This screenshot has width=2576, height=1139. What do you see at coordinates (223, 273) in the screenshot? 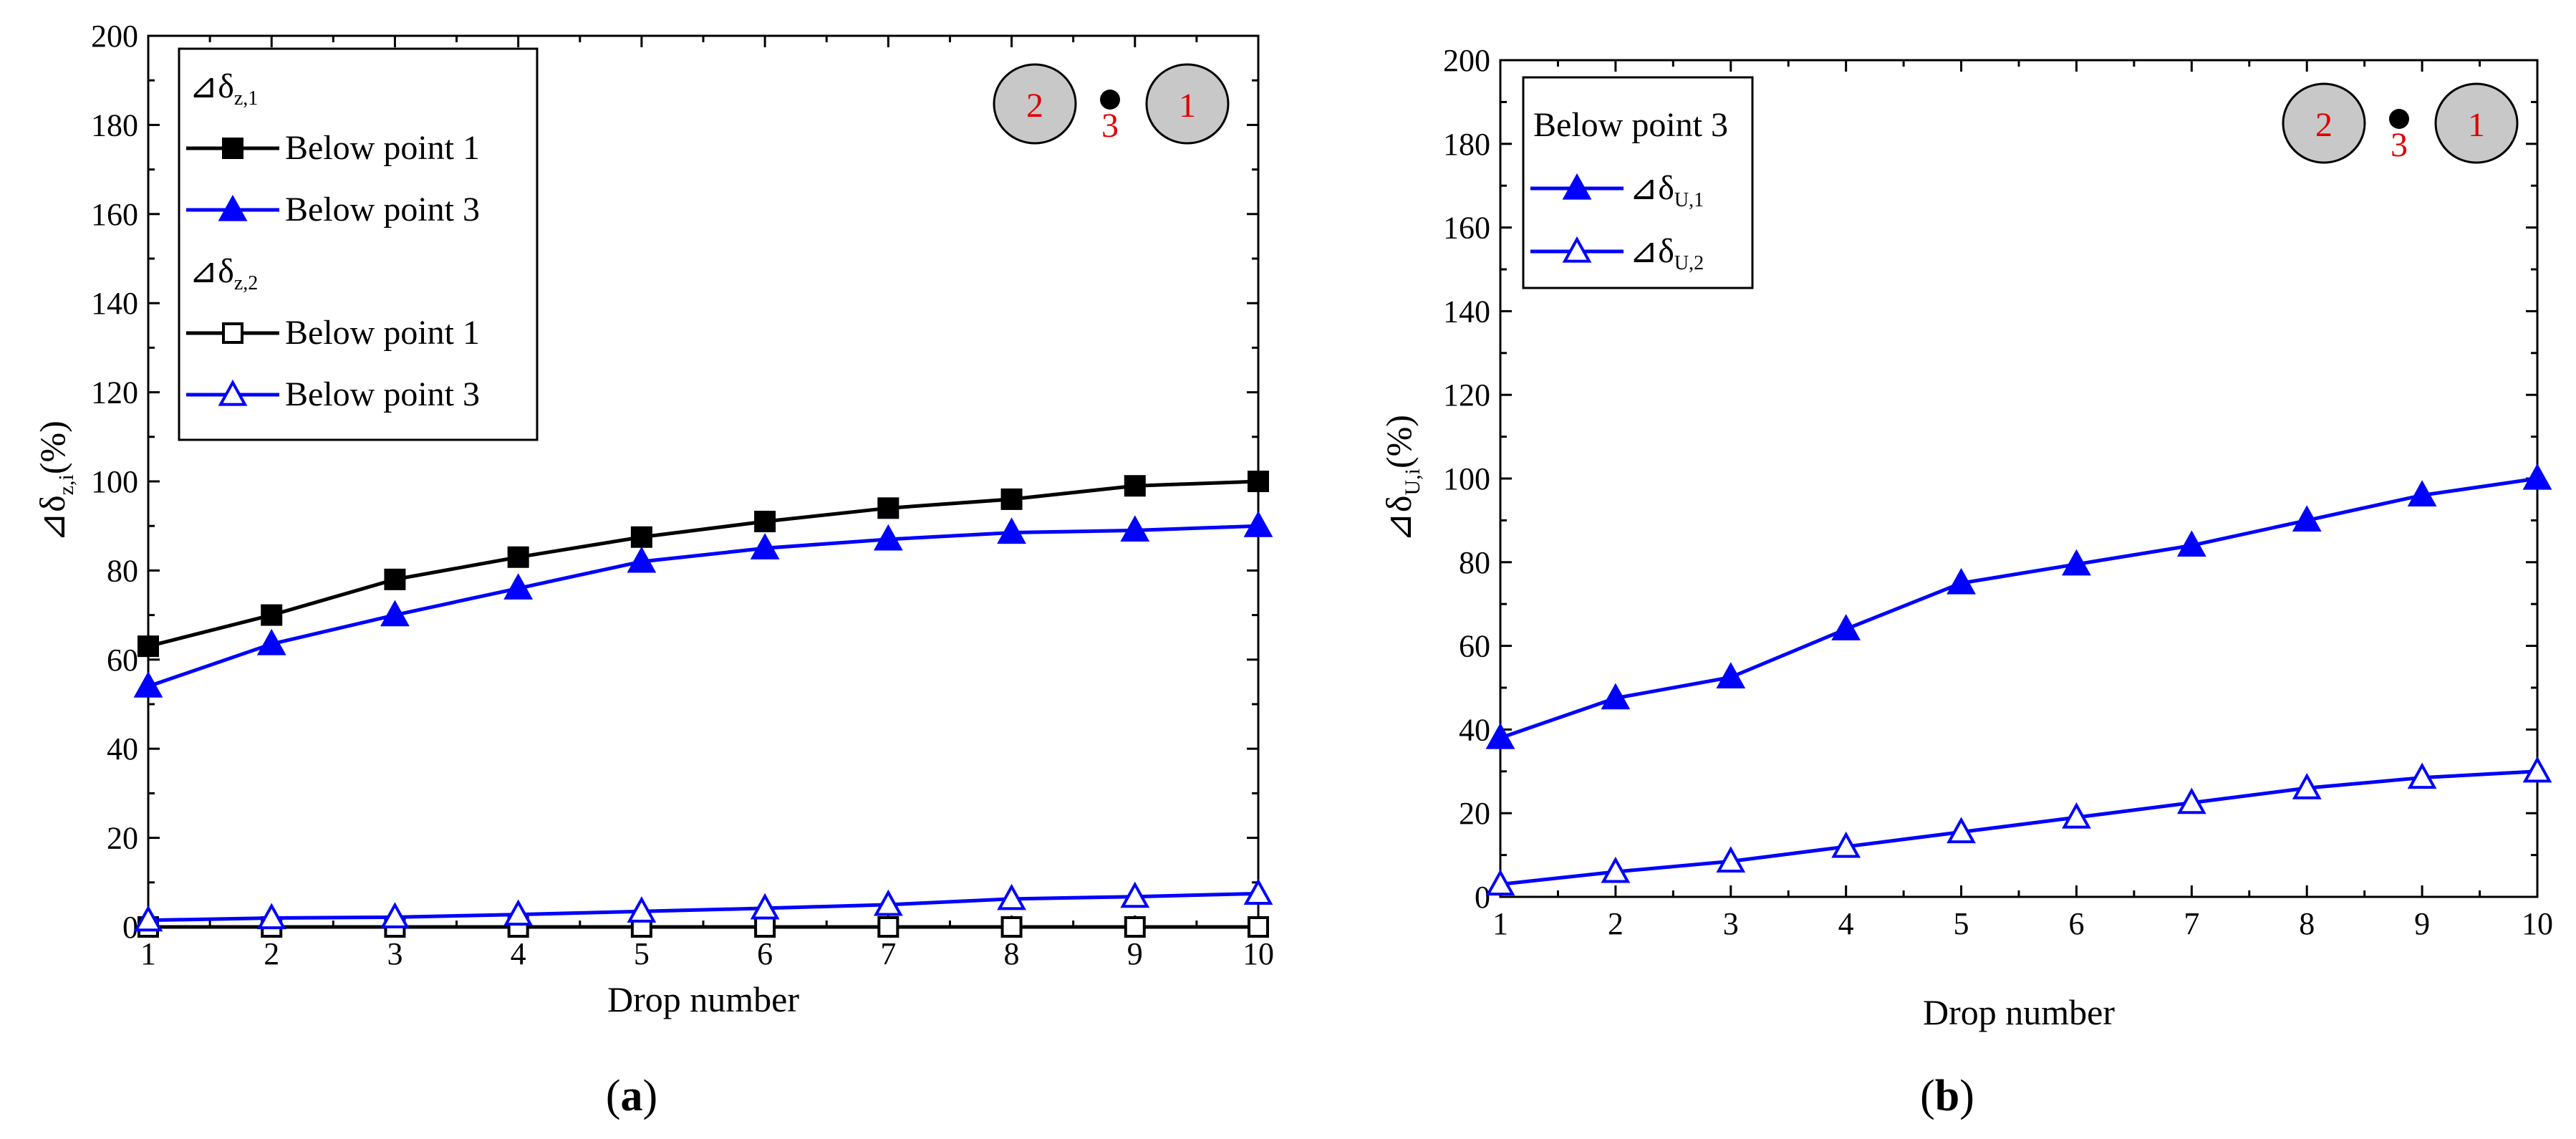
I see `legend-group-header: ⊿δz,2` at bounding box center [223, 273].